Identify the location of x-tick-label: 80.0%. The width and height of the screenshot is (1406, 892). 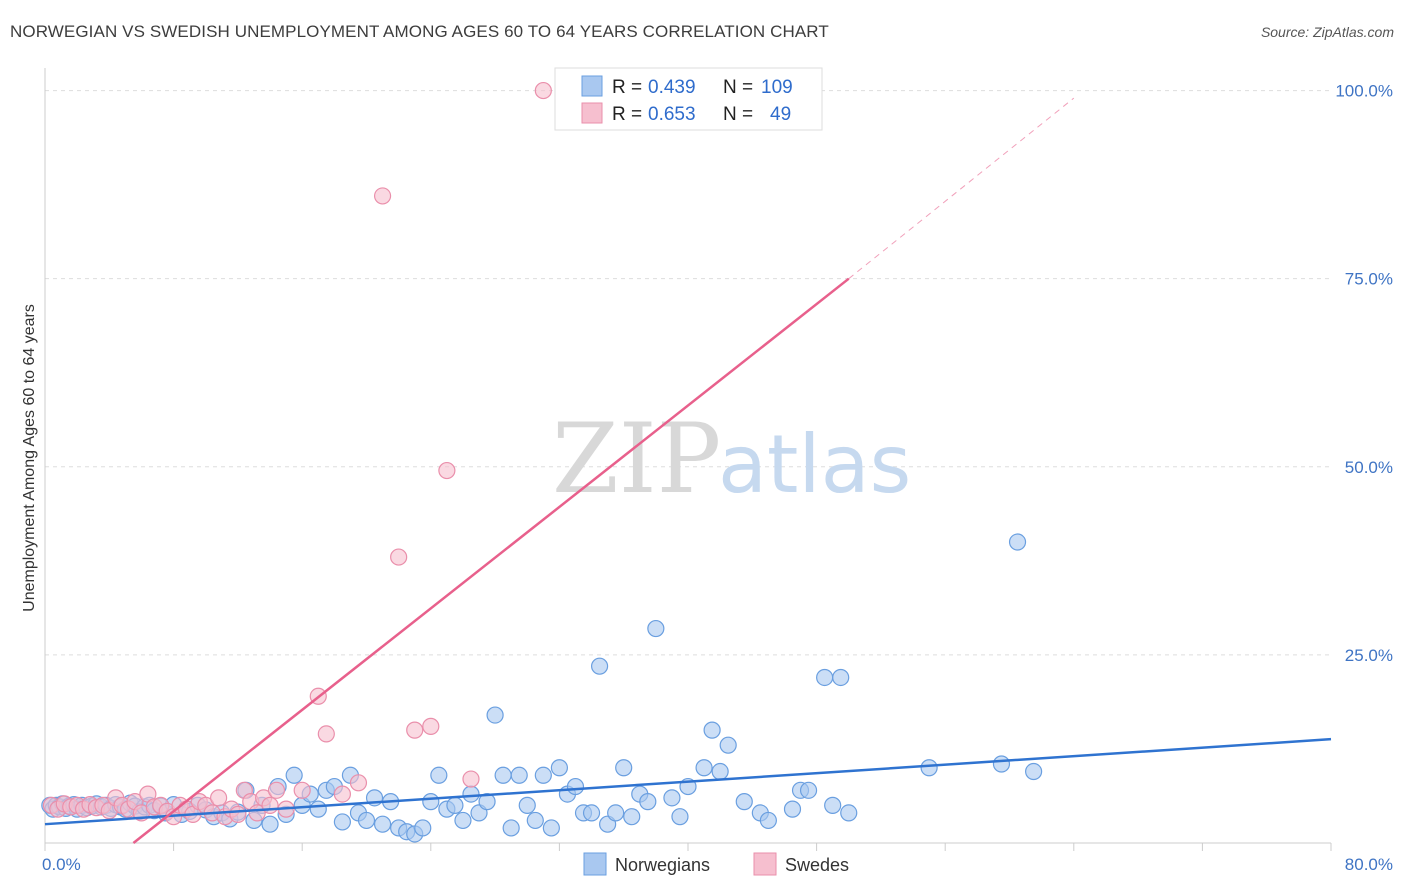
(1369, 864).